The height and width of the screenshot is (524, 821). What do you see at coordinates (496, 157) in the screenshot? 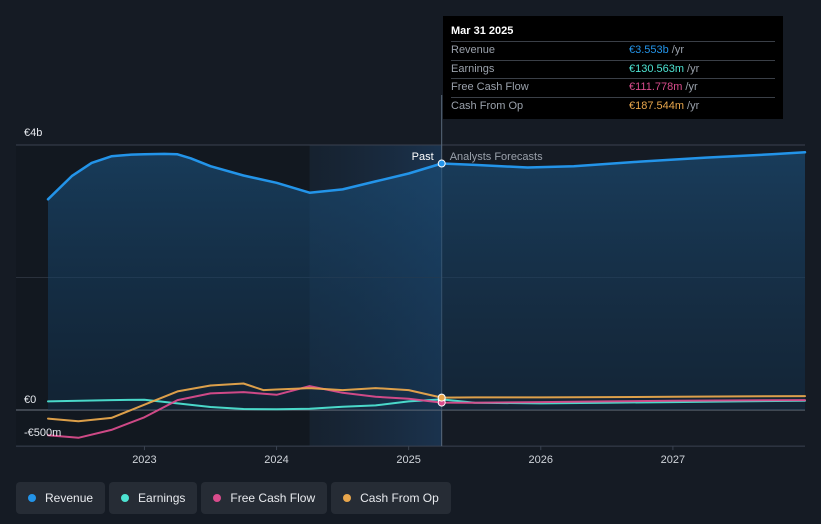
I see `forecast-label: Analysts Forecasts` at bounding box center [496, 157].